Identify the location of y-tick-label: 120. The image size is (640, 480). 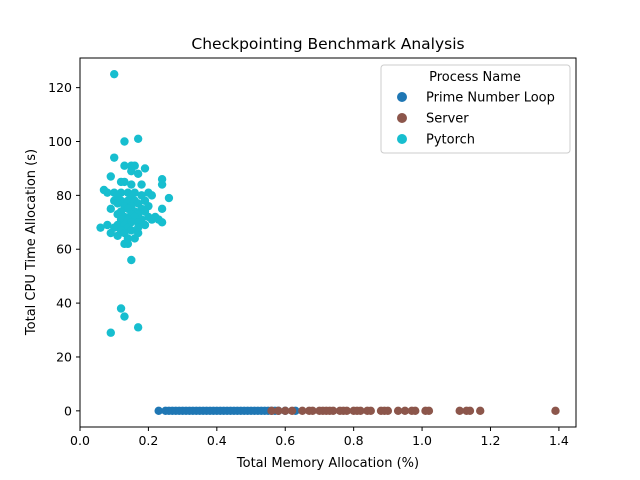
(60, 87).